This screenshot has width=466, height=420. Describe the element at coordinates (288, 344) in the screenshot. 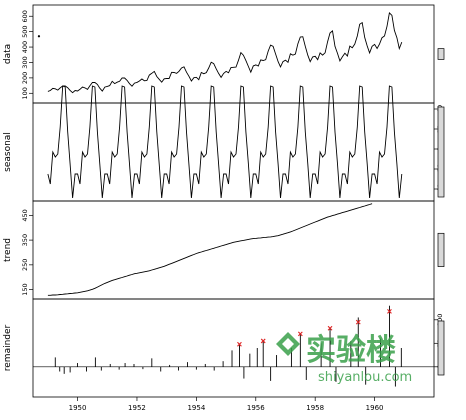

I see `watermark-logo-icon` at that location.